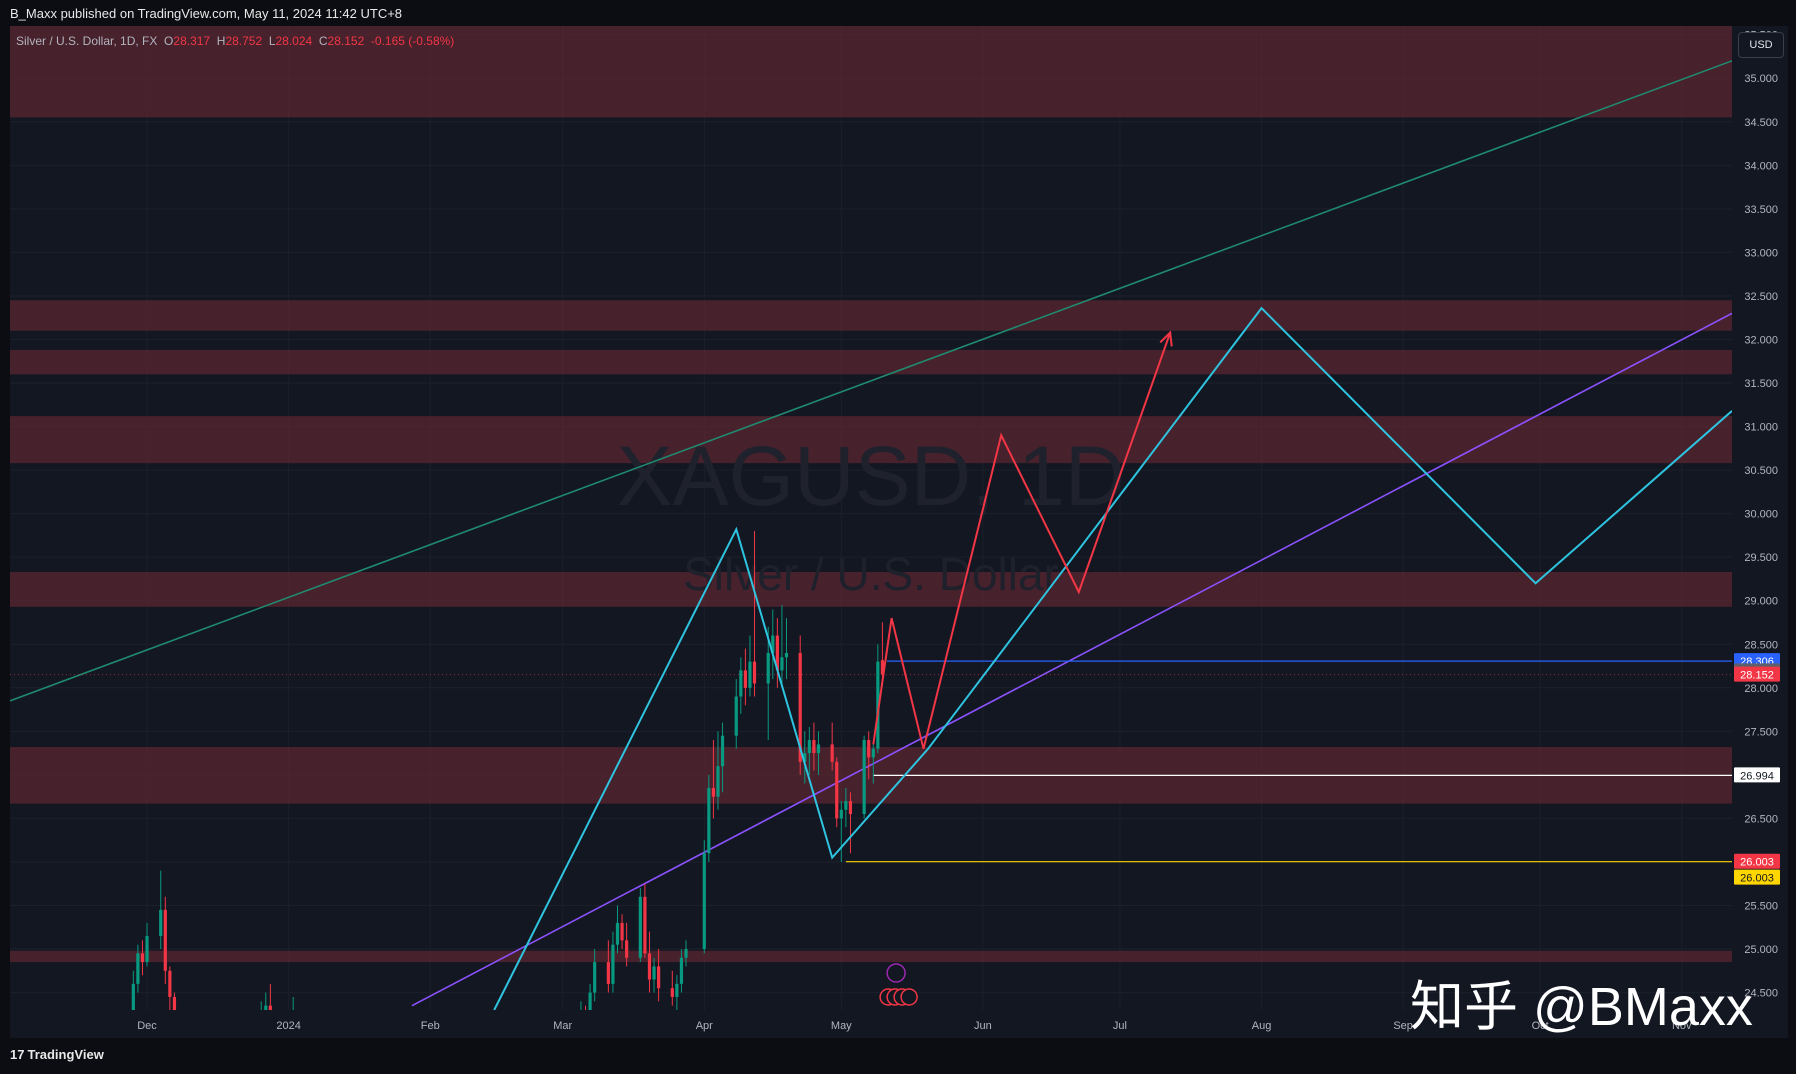  What do you see at coordinates (430, 1026) in the screenshot?
I see `time-tick-label: Feb` at bounding box center [430, 1026].